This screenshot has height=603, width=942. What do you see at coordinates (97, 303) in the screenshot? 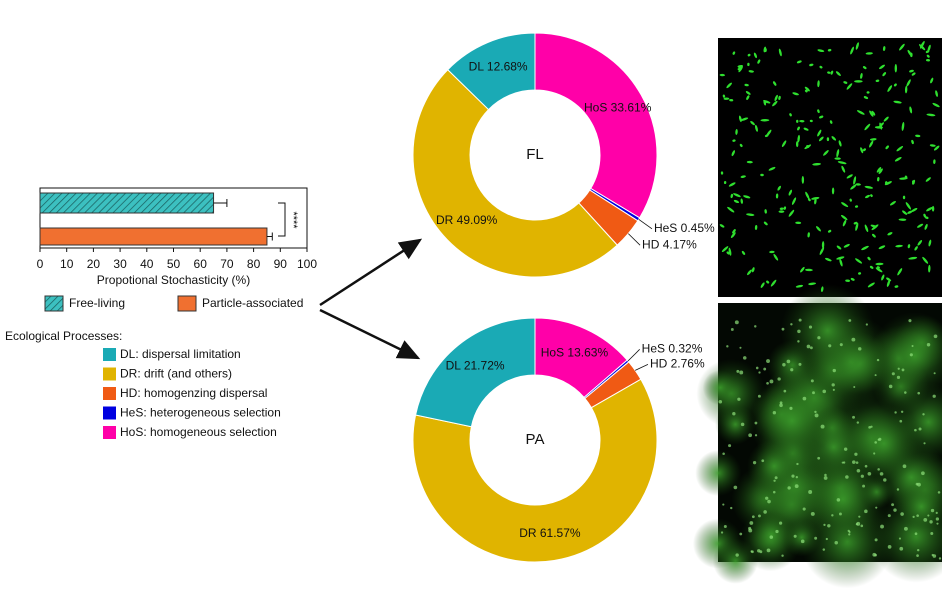
I see `legend-label: Free-living` at bounding box center [97, 303].